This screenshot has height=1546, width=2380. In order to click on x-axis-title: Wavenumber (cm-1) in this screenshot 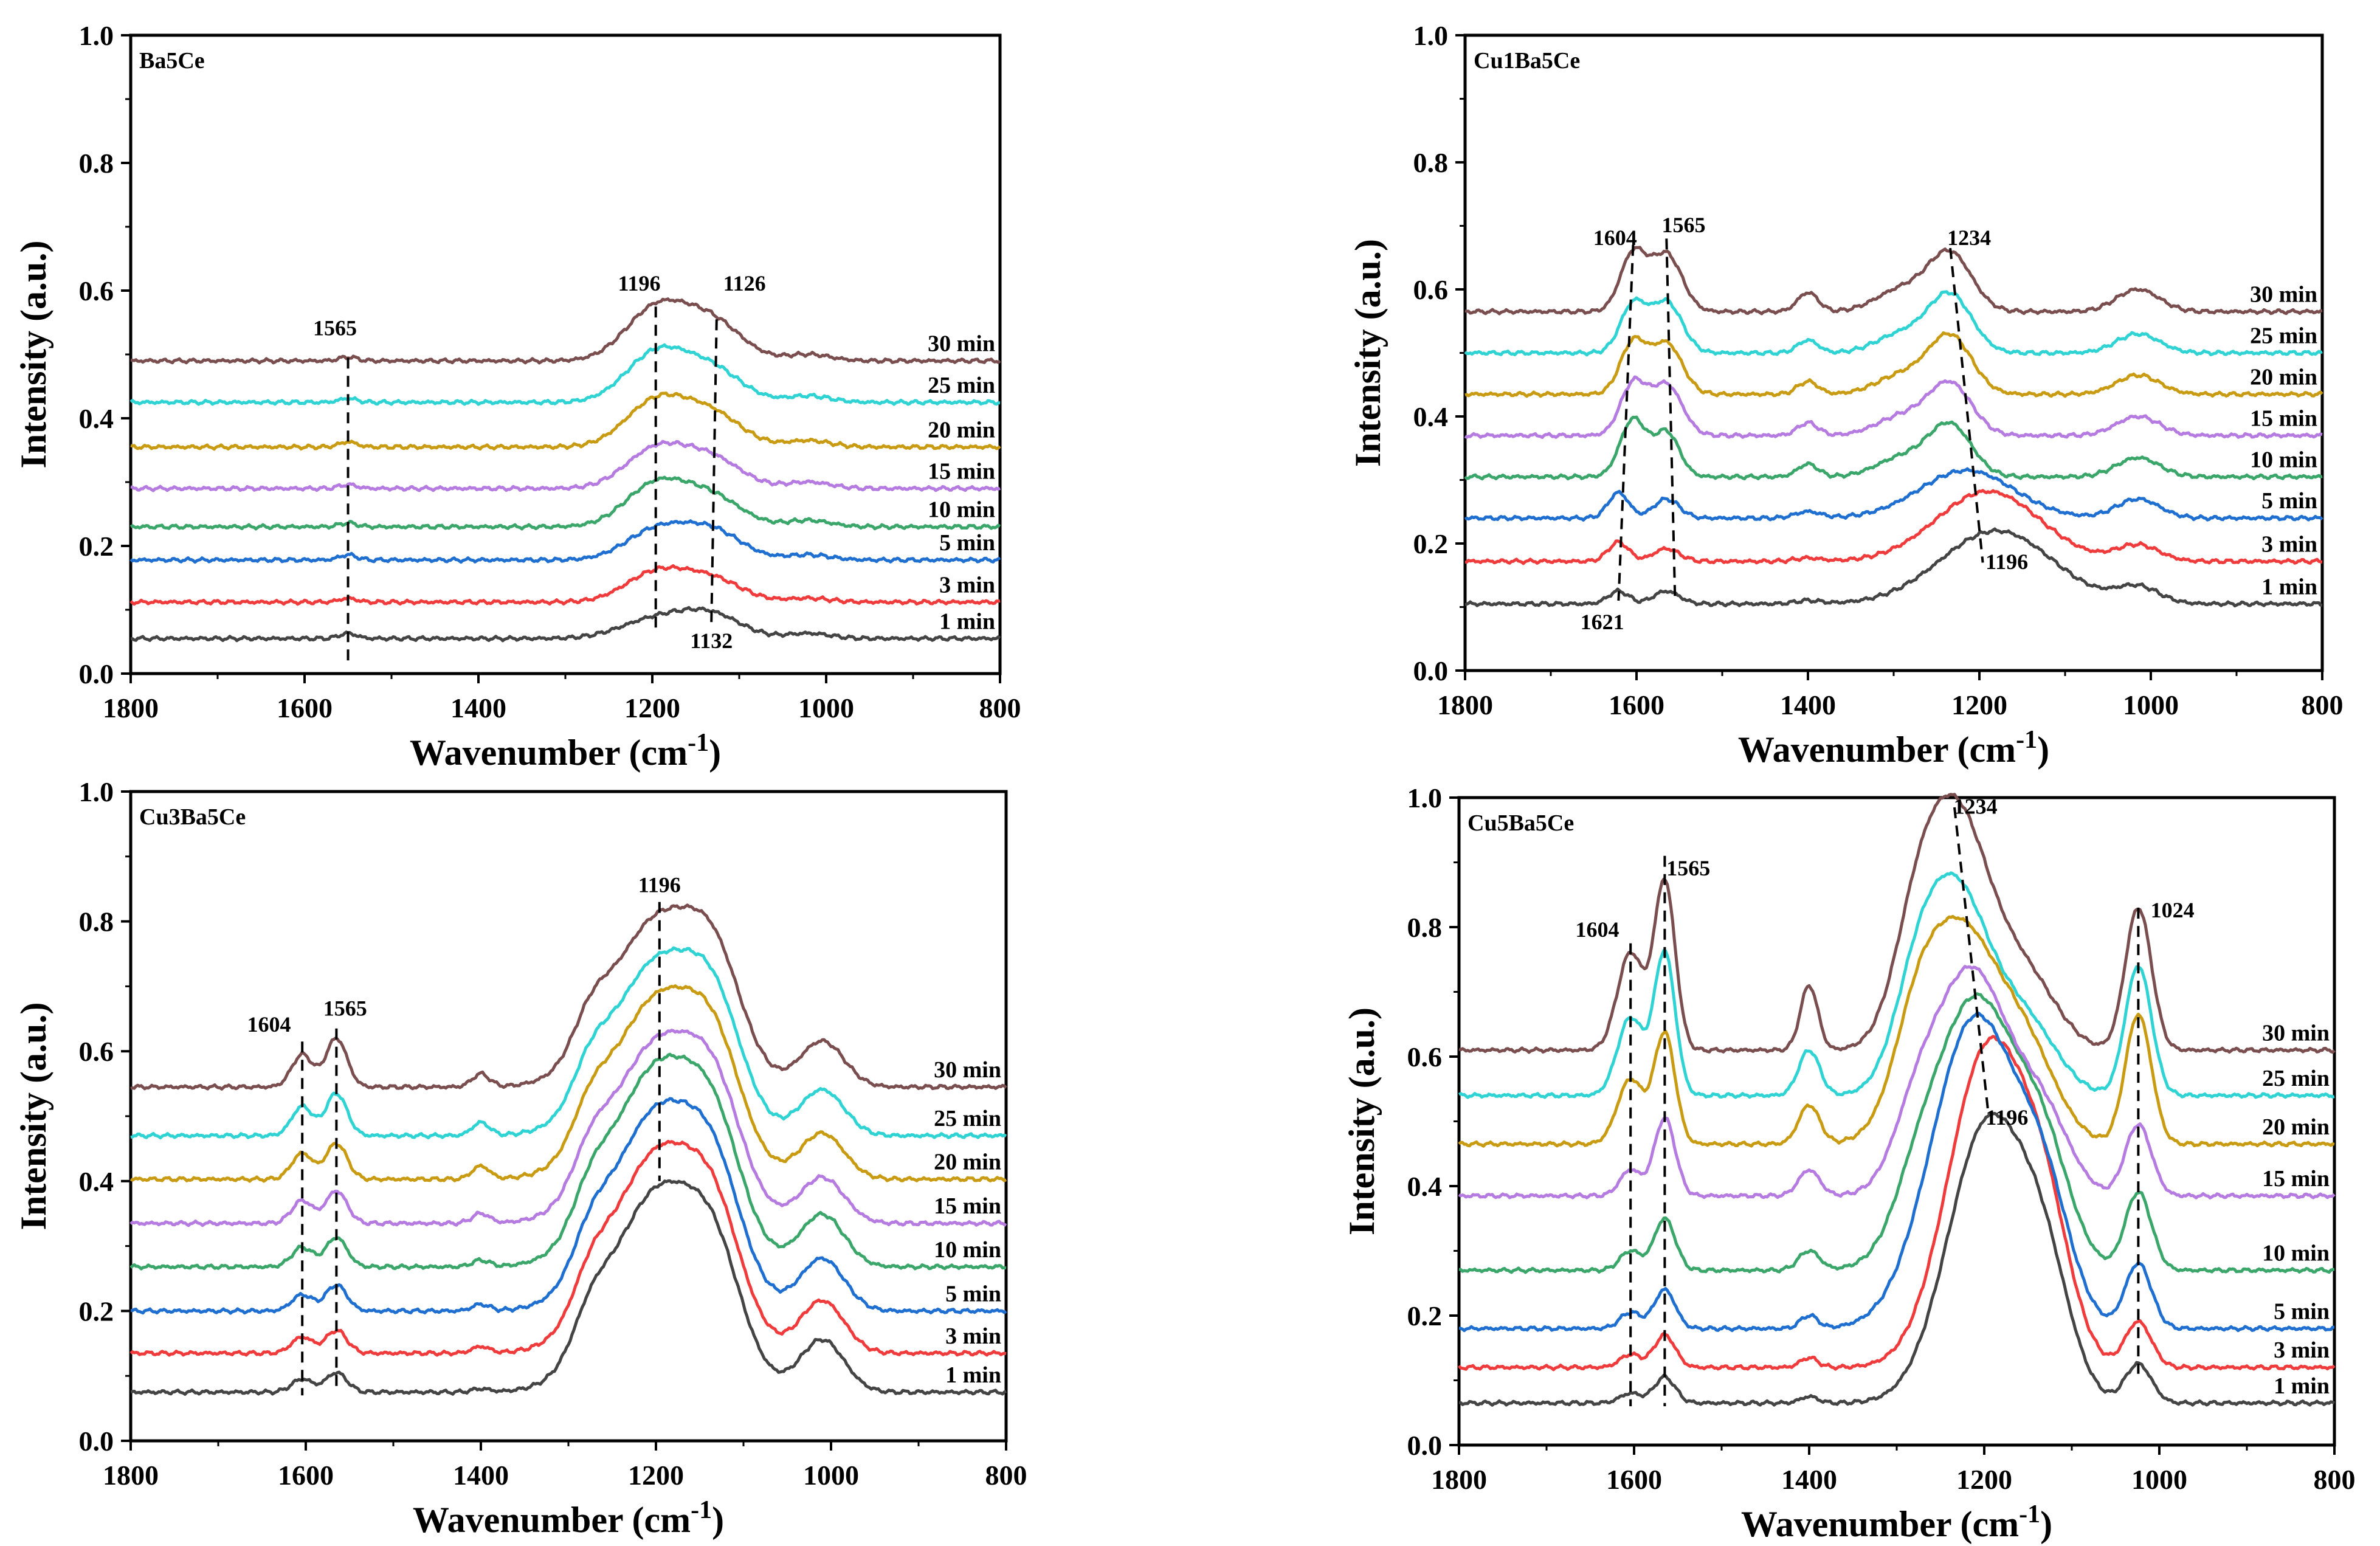, I will do `click(1893, 748)`.